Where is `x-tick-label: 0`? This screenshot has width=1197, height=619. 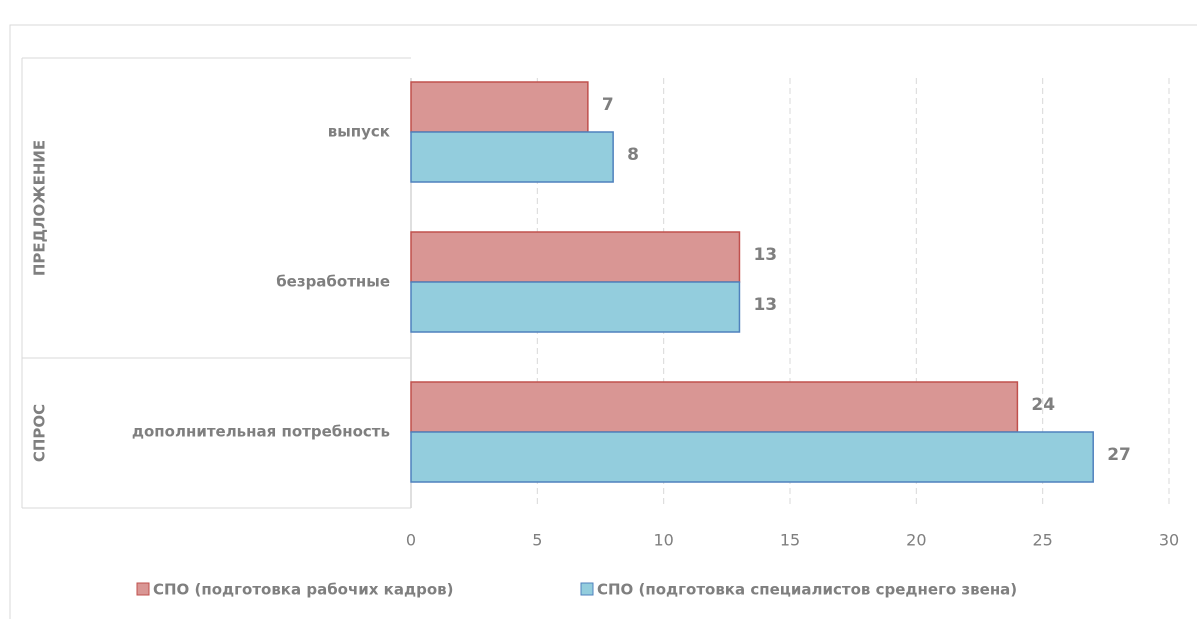
x-tick-label: 0 is located at coordinates (411, 540).